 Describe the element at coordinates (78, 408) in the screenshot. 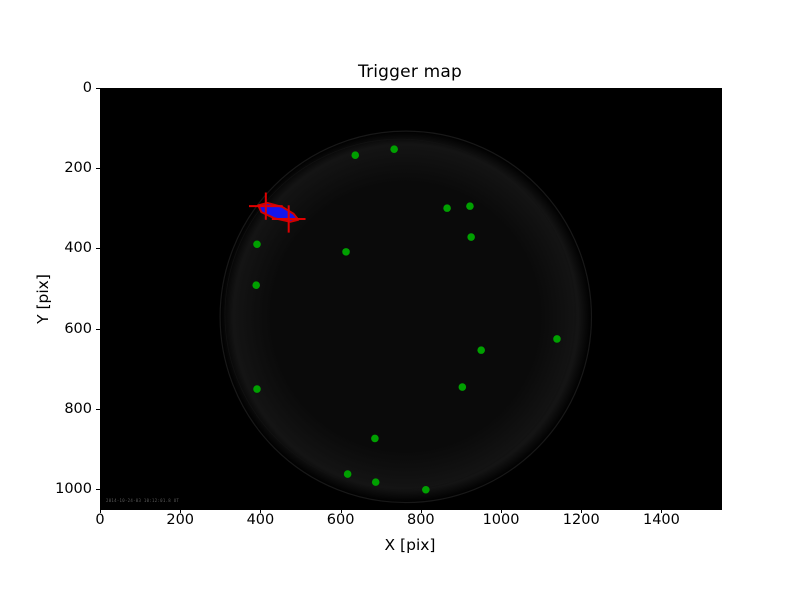

I see `y-tick-label: 800` at that location.